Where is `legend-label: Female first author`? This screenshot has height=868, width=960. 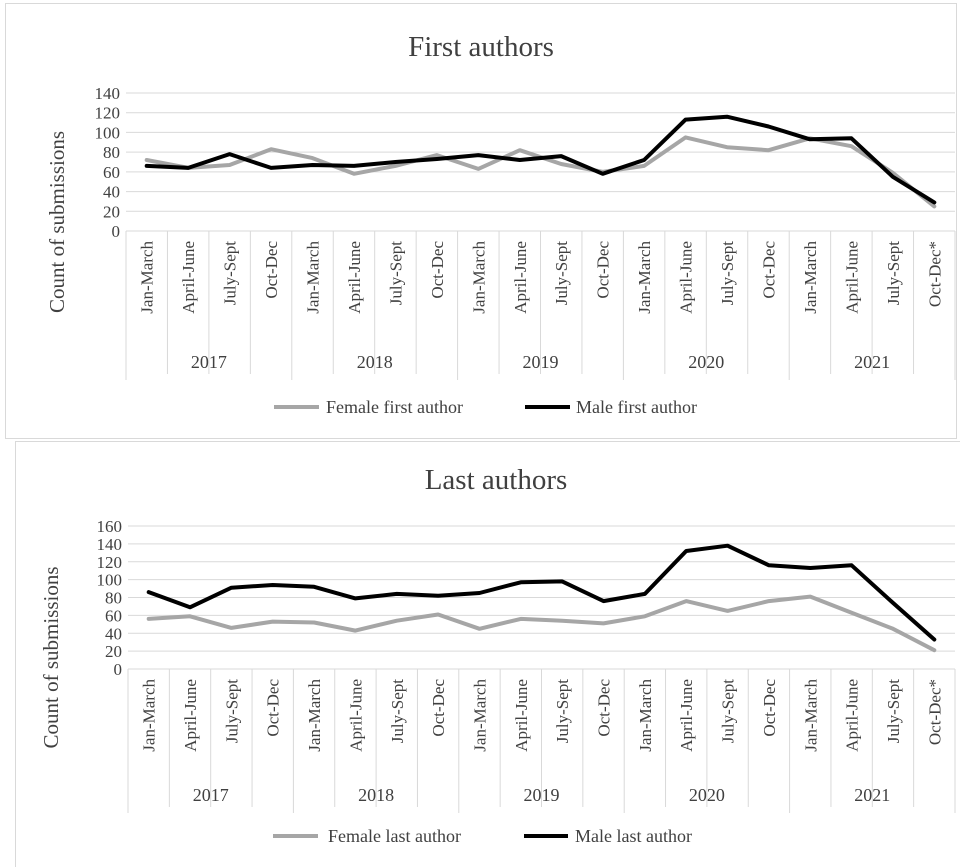
legend-label: Female first author is located at coordinates (394, 407).